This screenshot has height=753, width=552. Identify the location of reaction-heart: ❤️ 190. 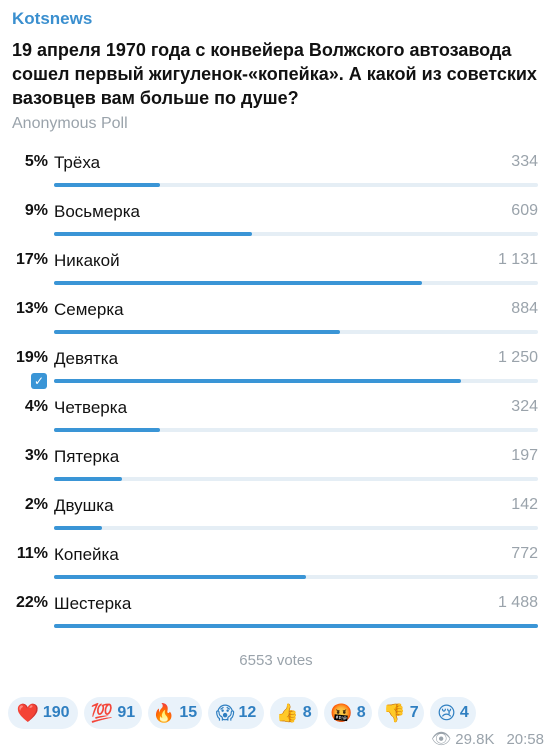
(43, 713).